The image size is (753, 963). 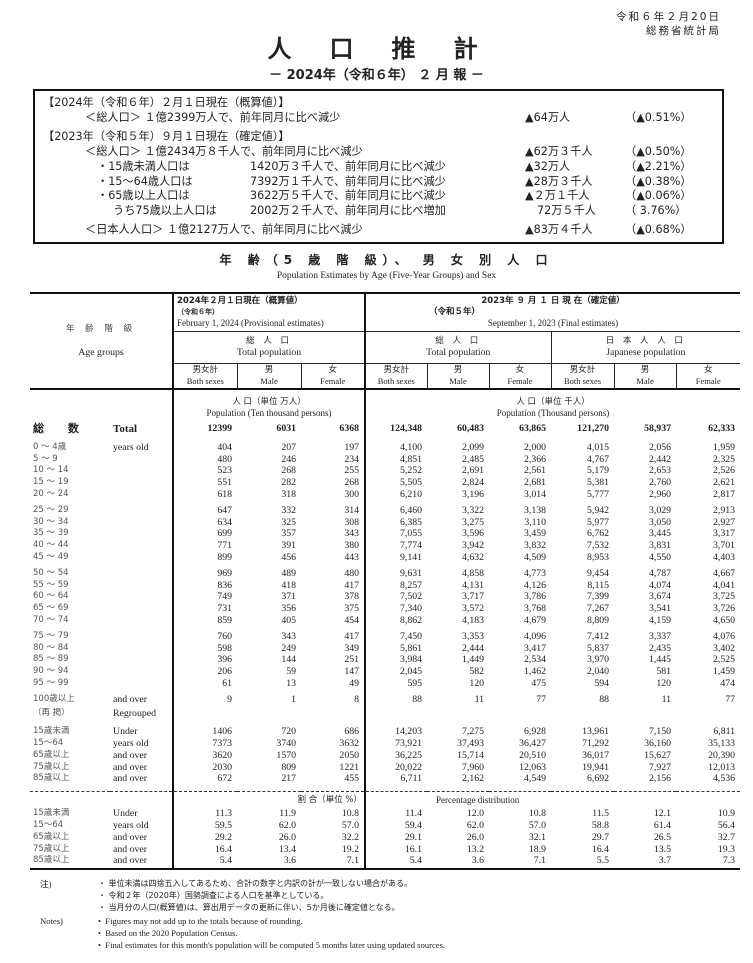 I want to click on sex-header: 男女計 Both sexes, so click(x=582, y=376).